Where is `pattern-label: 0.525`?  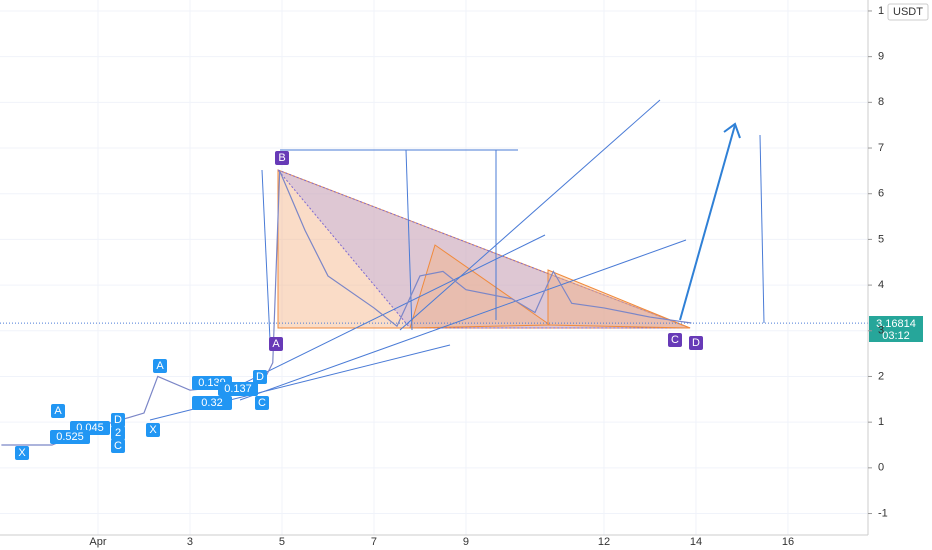 pattern-label: 0.525 is located at coordinates (70, 437).